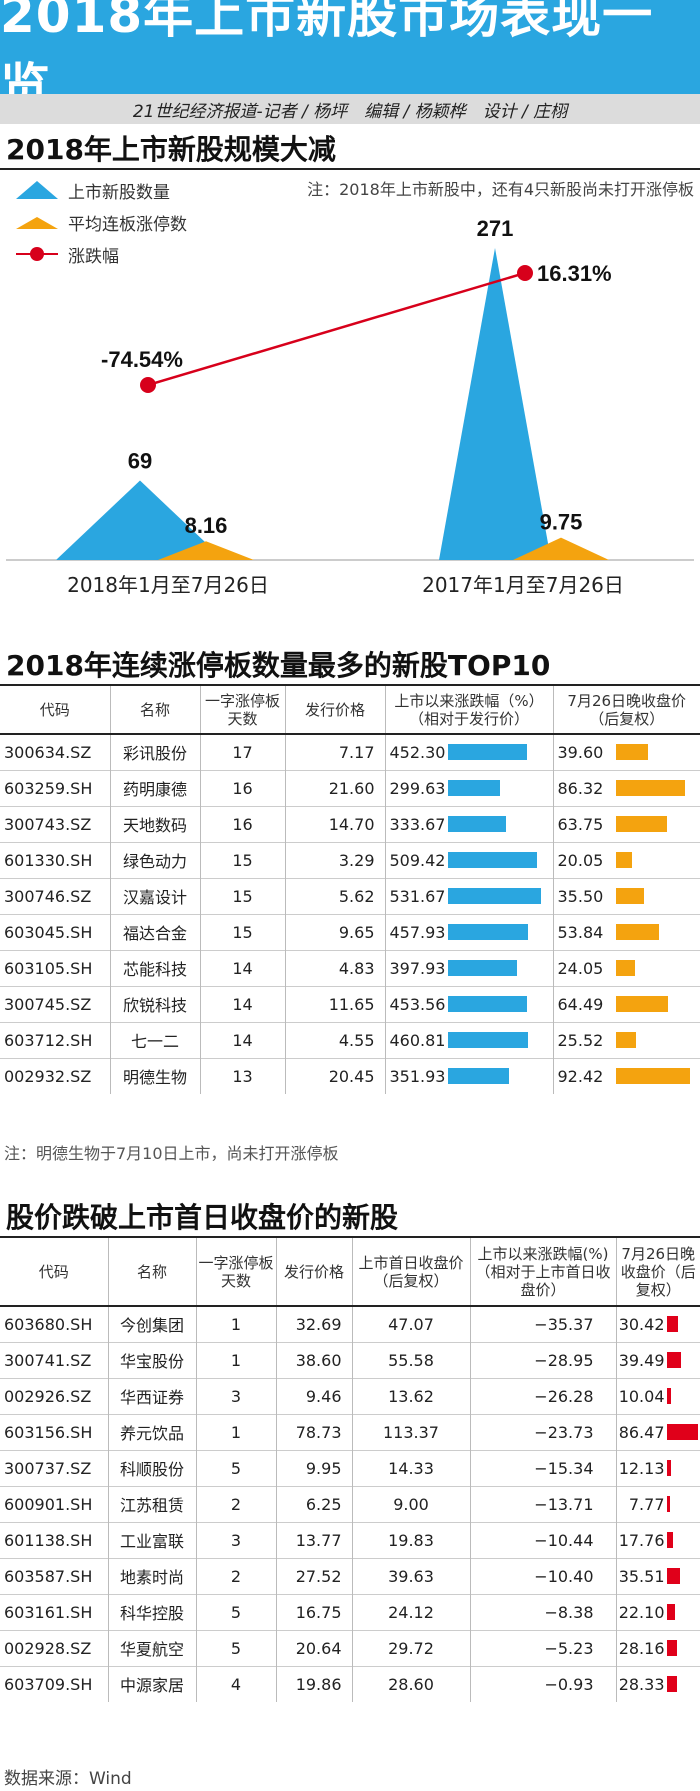 This screenshot has width=700, height=1791. I want to click on avg-area-2018, so click(206, 550).